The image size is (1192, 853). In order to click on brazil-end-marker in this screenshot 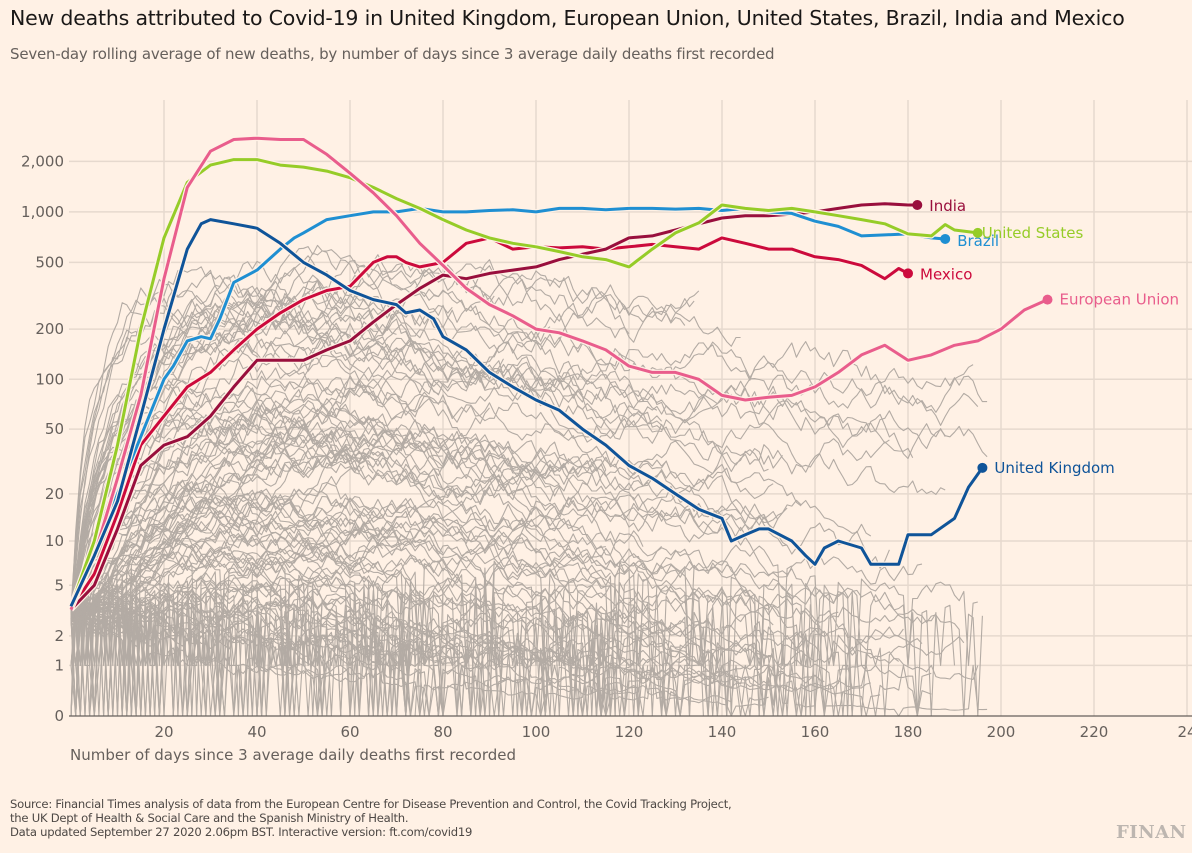, I will do `click(945, 238)`.